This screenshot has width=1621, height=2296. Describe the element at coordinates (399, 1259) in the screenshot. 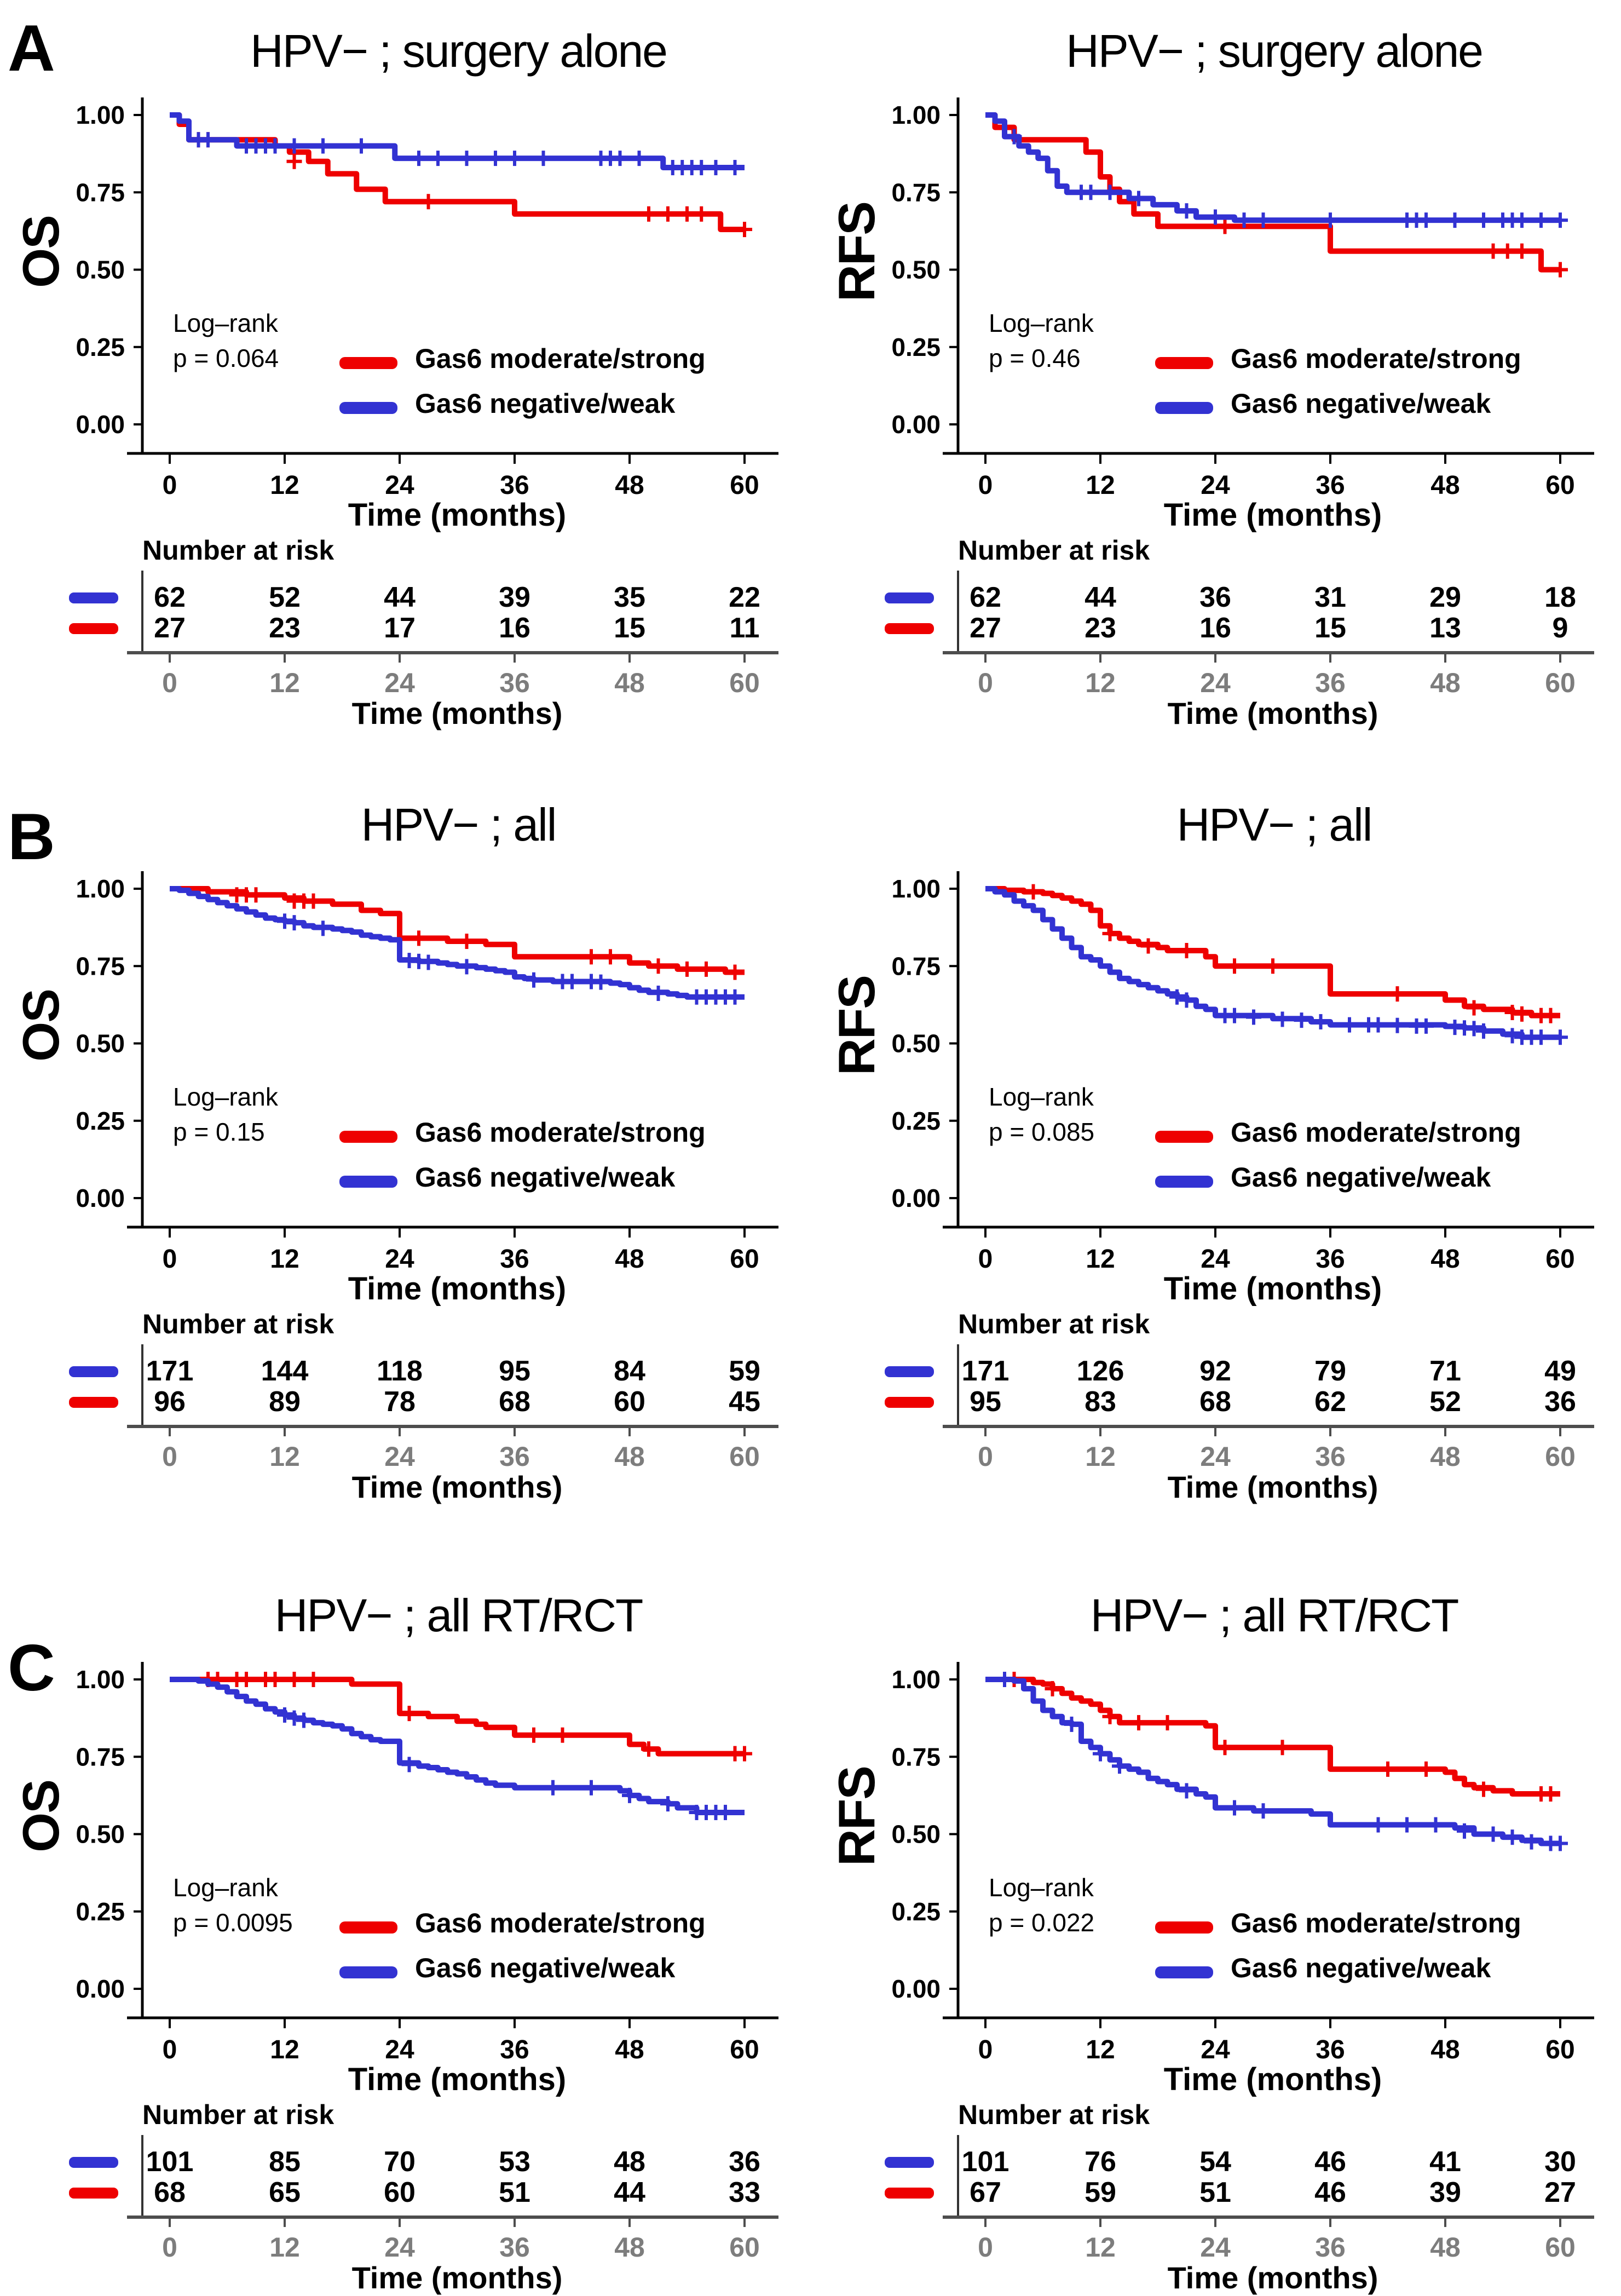

I see `x-tick-label: 24` at that location.